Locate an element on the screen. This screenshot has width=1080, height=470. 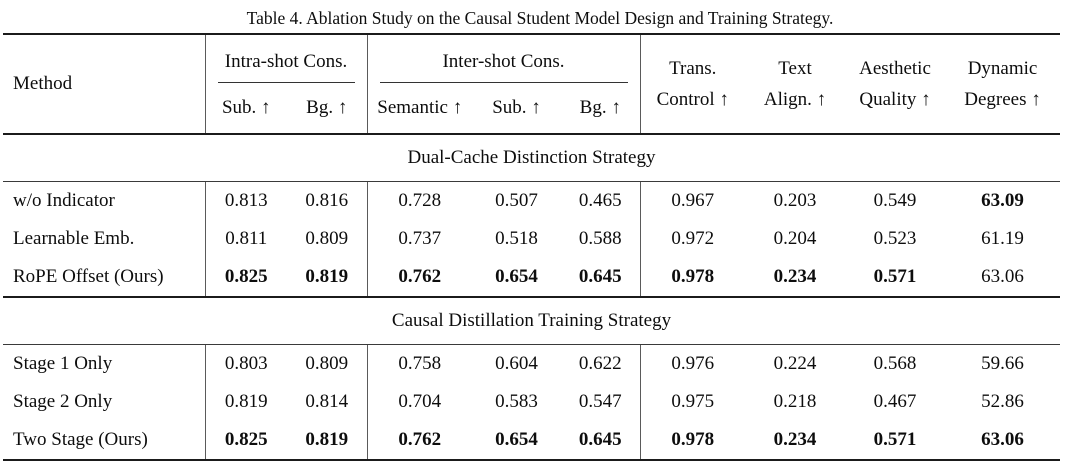
col-header-line: Align. ↑ is located at coordinates (795, 99).